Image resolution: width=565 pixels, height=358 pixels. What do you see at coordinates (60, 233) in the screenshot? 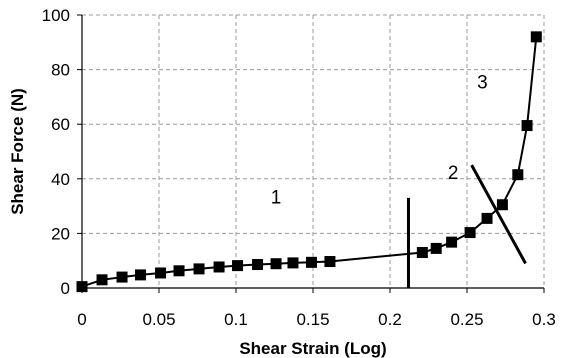
I see `y-tick-label: 20` at bounding box center [60, 233].